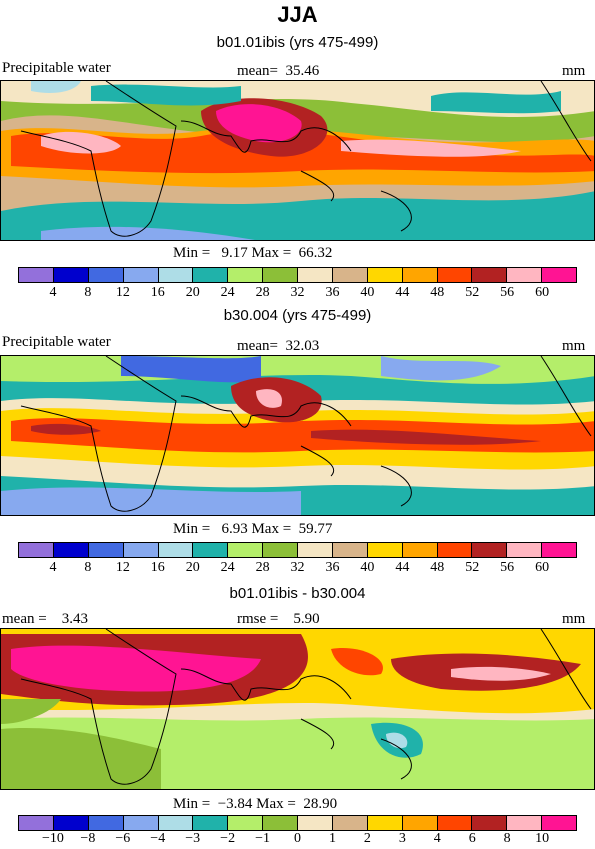  I want to click on colorbar-tick-label: −2, so click(228, 838).